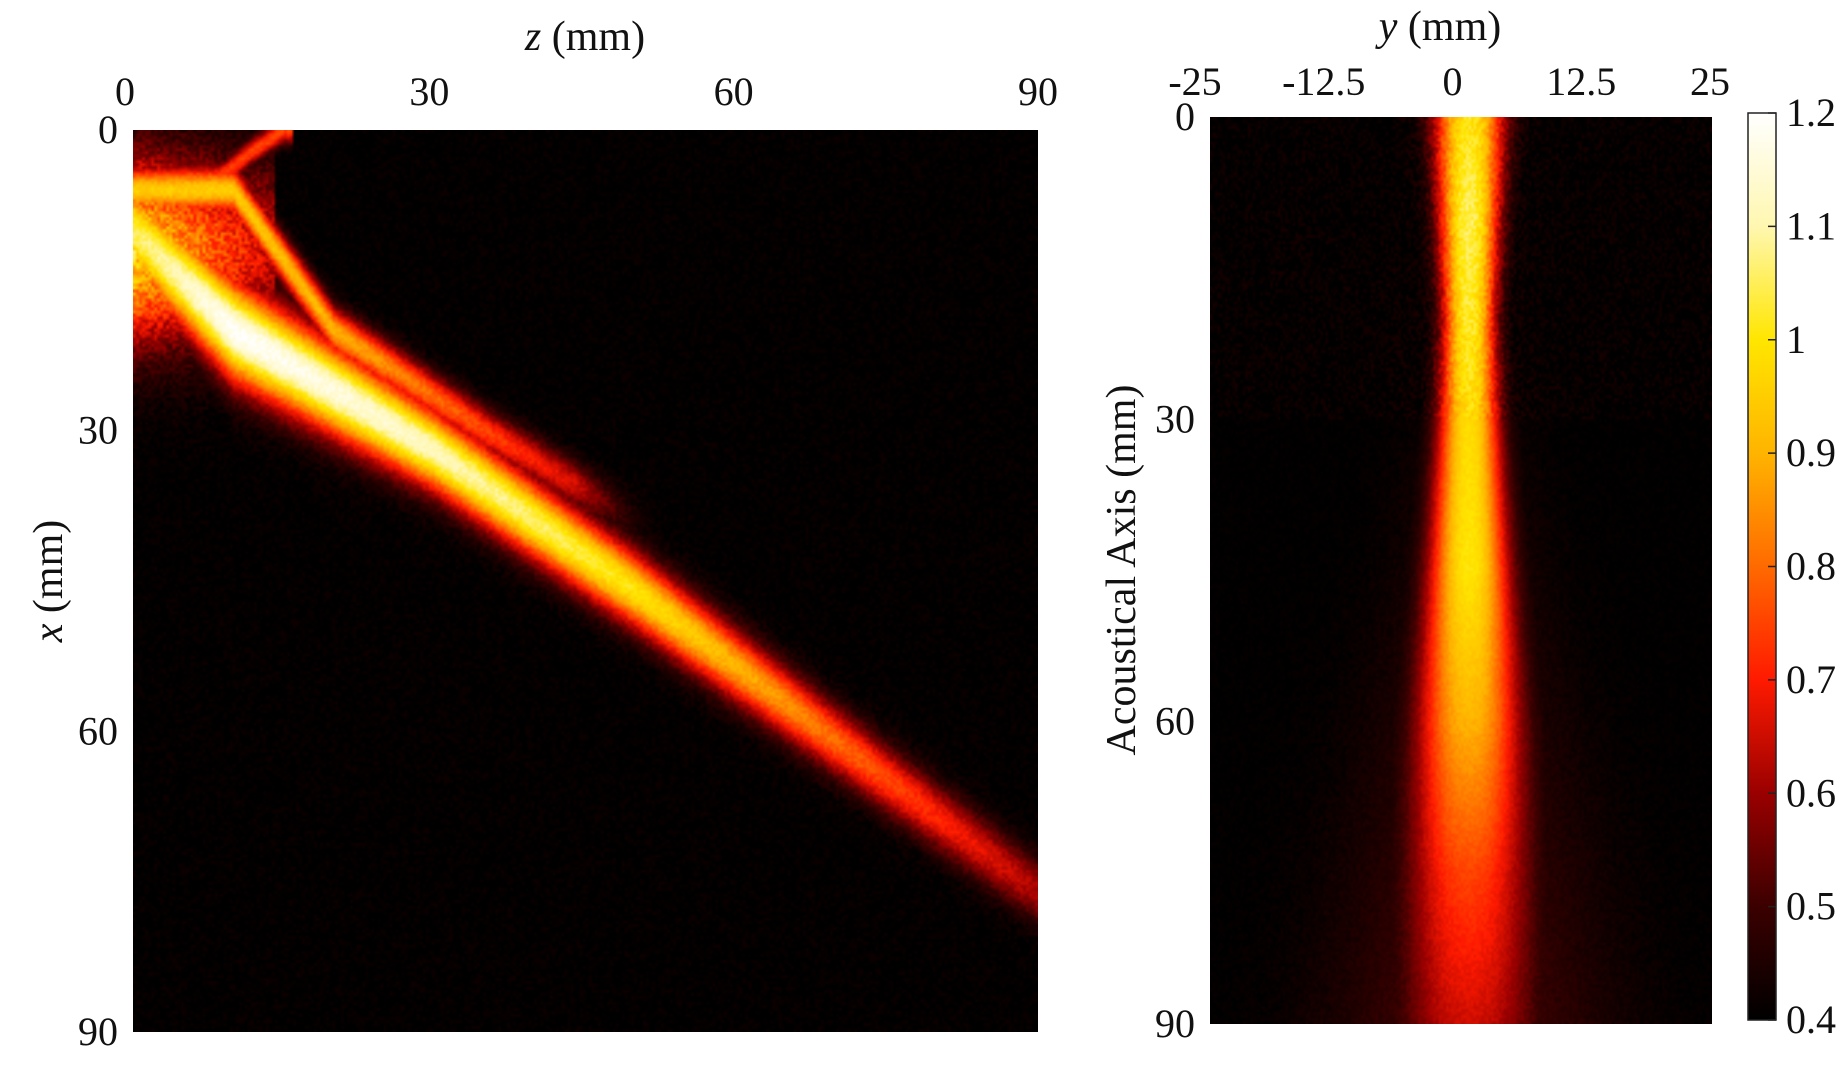  I want to click on colorbar: 1.2 1.1 1 0.9 0.8 0.7 0.6 0.5 0.4, so click(1791, 566).